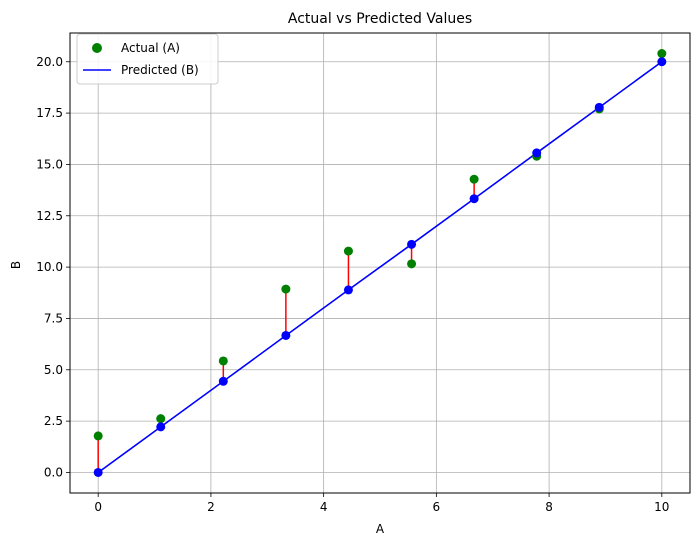  What do you see at coordinates (324, 507) in the screenshot?
I see `x-tick-label: 4` at bounding box center [324, 507].